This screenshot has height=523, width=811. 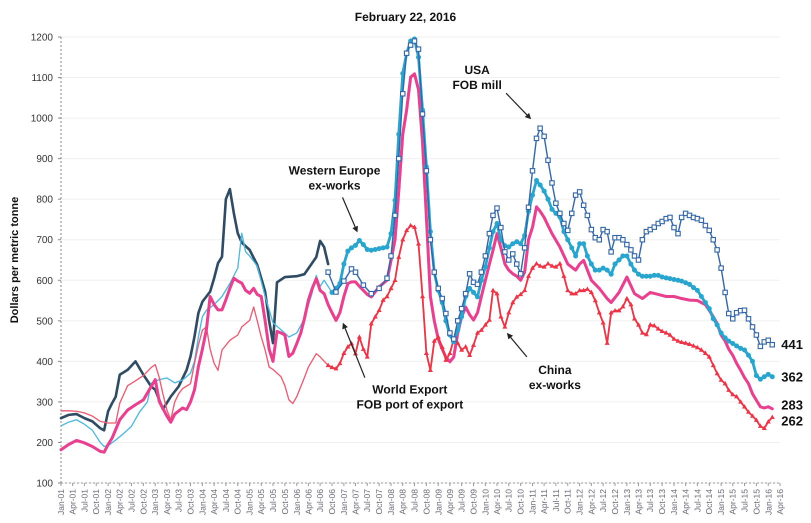 I want to click on x-tick-label: Jan-16, so click(x=768, y=501).